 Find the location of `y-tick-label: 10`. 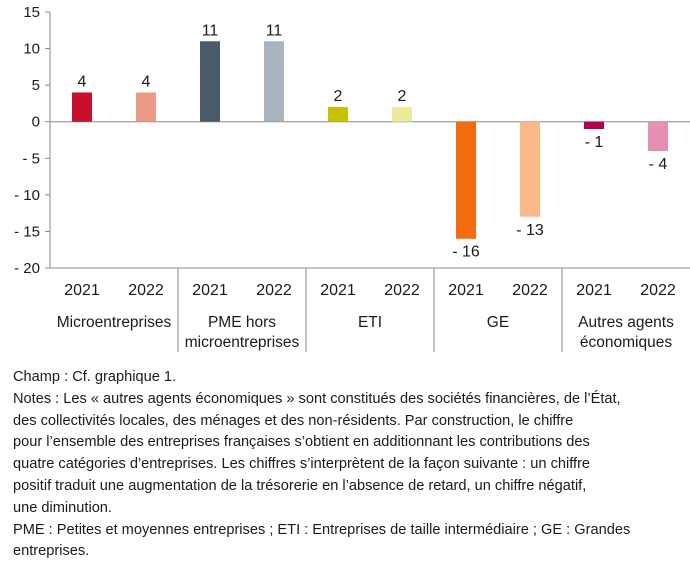

y-tick-label: 10 is located at coordinates (31, 49).